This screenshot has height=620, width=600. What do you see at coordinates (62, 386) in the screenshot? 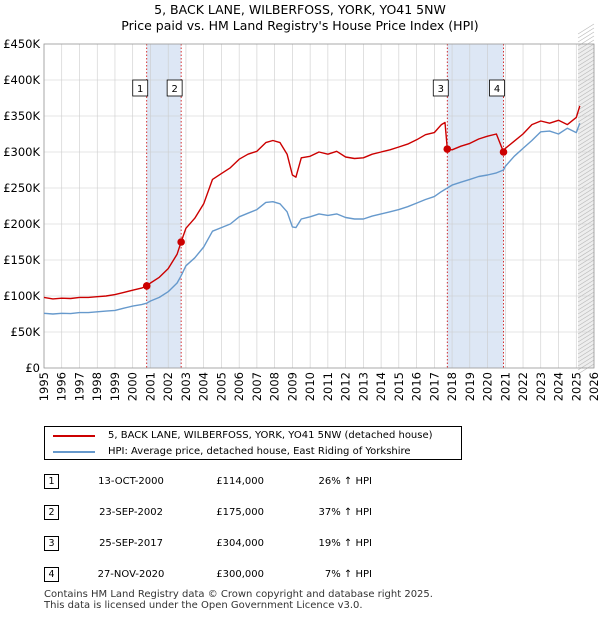
I see `x-tick-label: 1996` at bounding box center [62, 386].